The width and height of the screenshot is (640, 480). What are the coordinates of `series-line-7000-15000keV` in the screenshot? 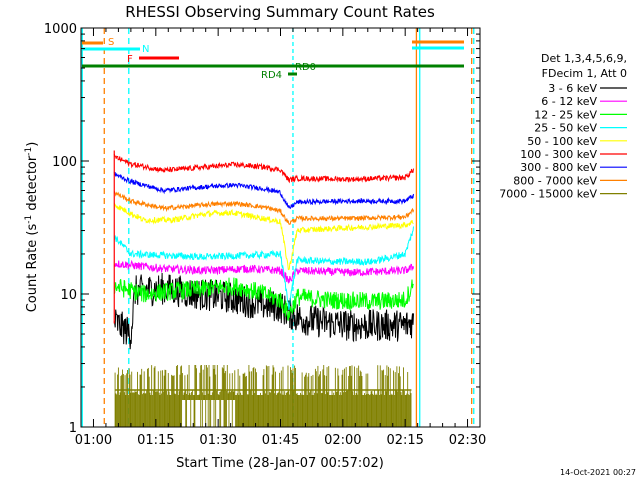 It's located at (263, 396).